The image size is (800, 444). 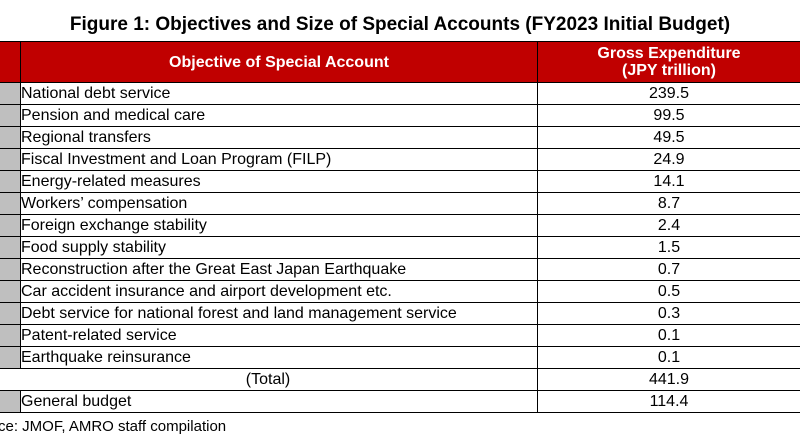 I want to click on objective-cell: Foreign exchange stability, so click(x=279, y=225).